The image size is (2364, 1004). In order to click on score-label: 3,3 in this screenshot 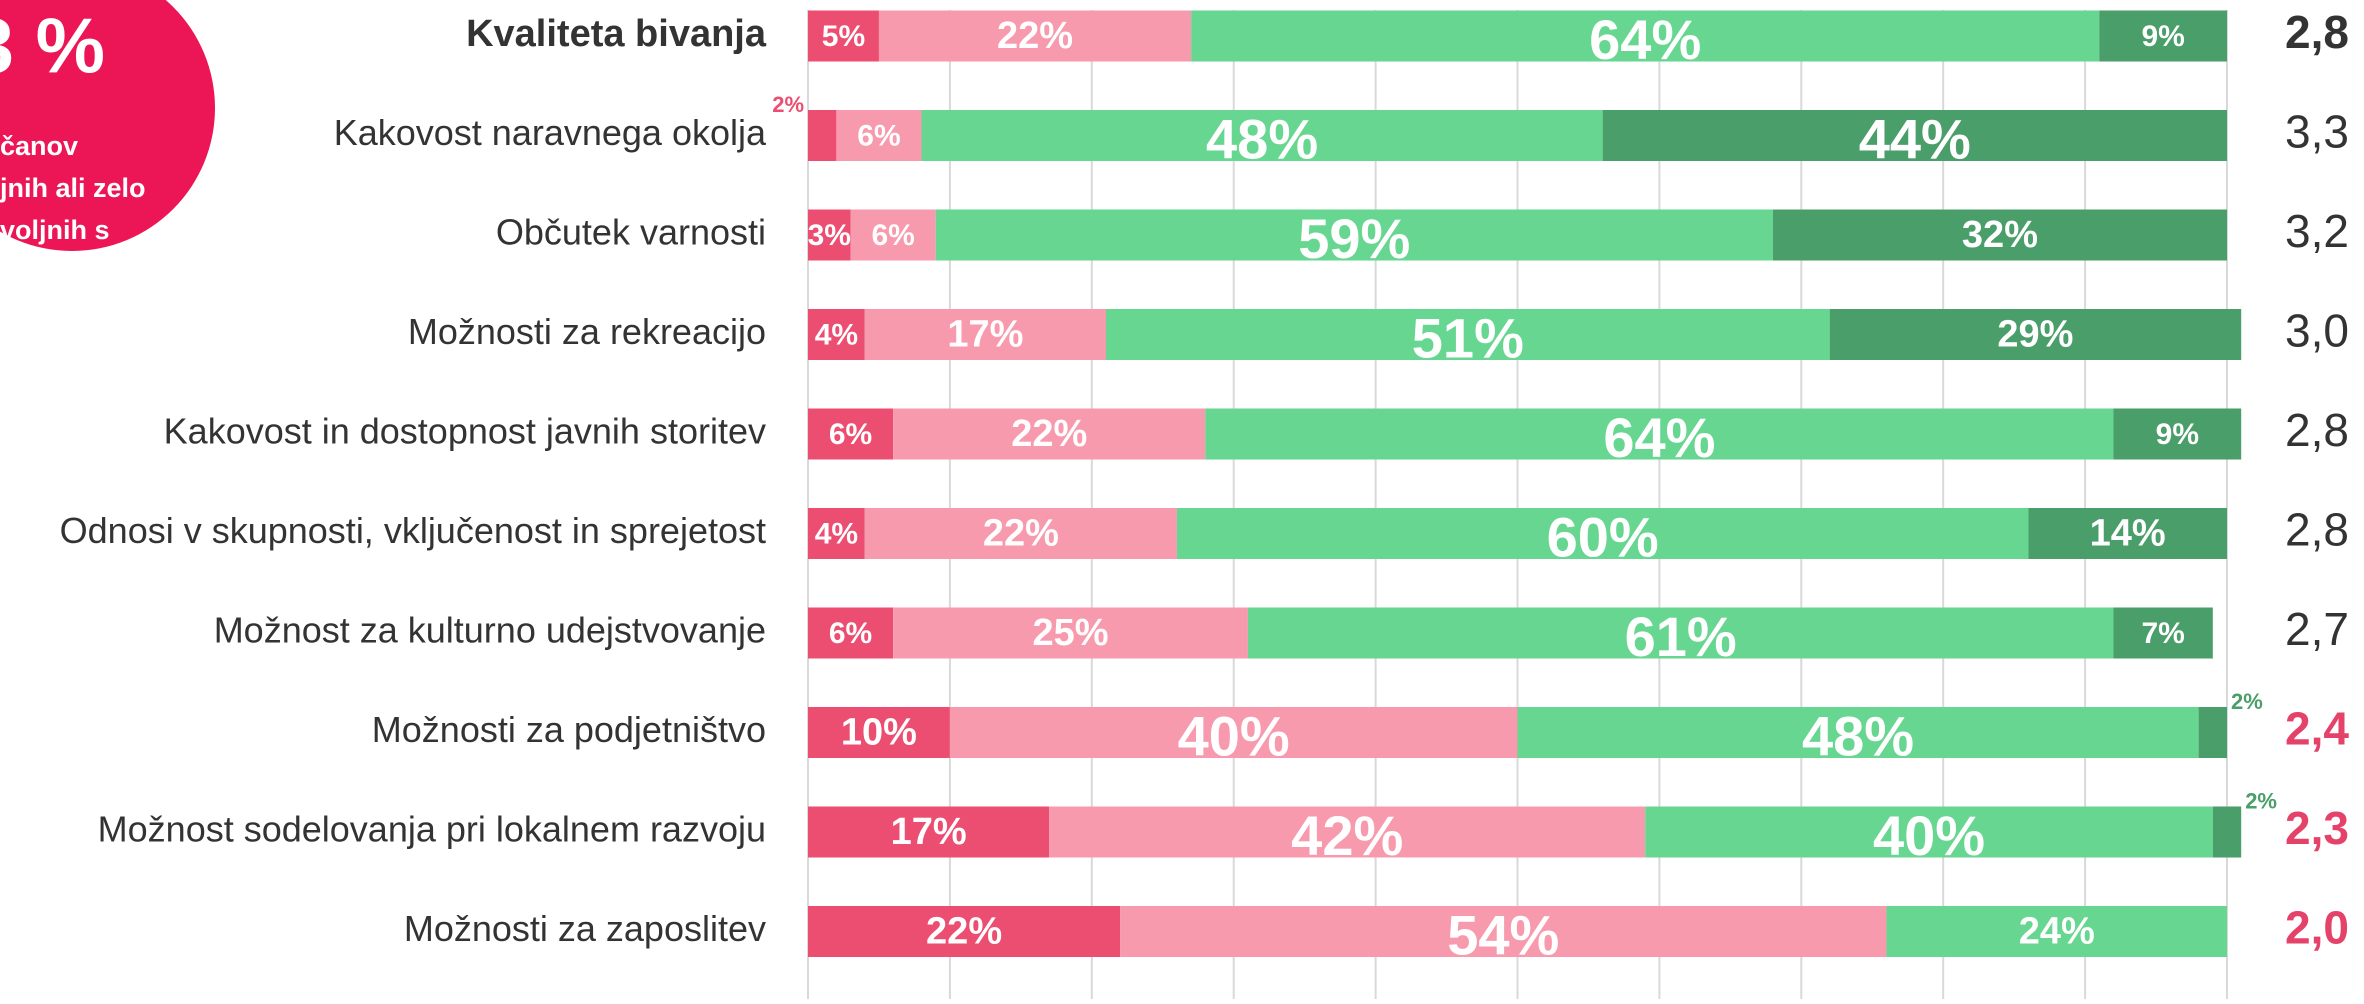, I will do `click(2317, 132)`.